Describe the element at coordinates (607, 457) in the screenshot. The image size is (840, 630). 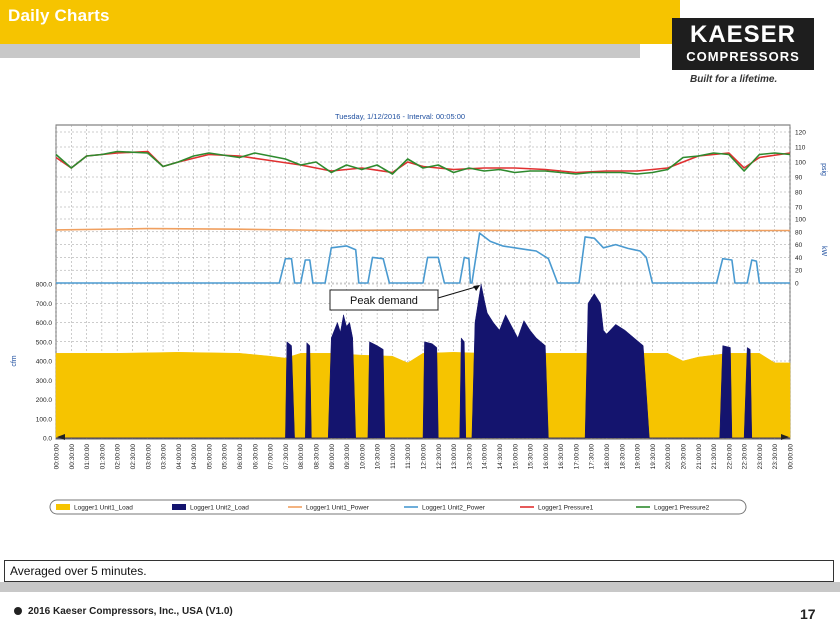
I see `x-tick-label: 18:00:00` at that location.